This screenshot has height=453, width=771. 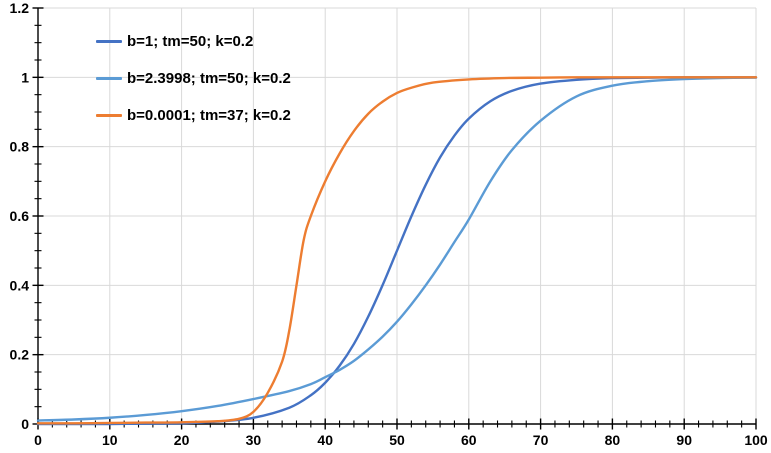 I want to click on x-tick-label: 60, so click(x=469, y=440).